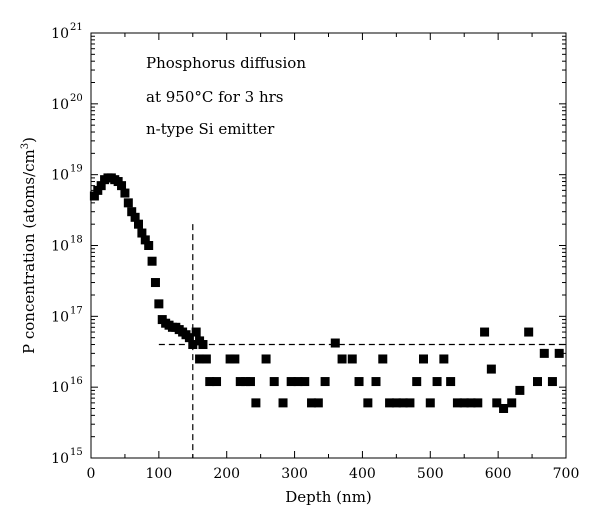  What do you see at coordinates (76, 240) in the screenshot?
I see `y-tick-label-exponent: 18` at bounding box center [76, 240].